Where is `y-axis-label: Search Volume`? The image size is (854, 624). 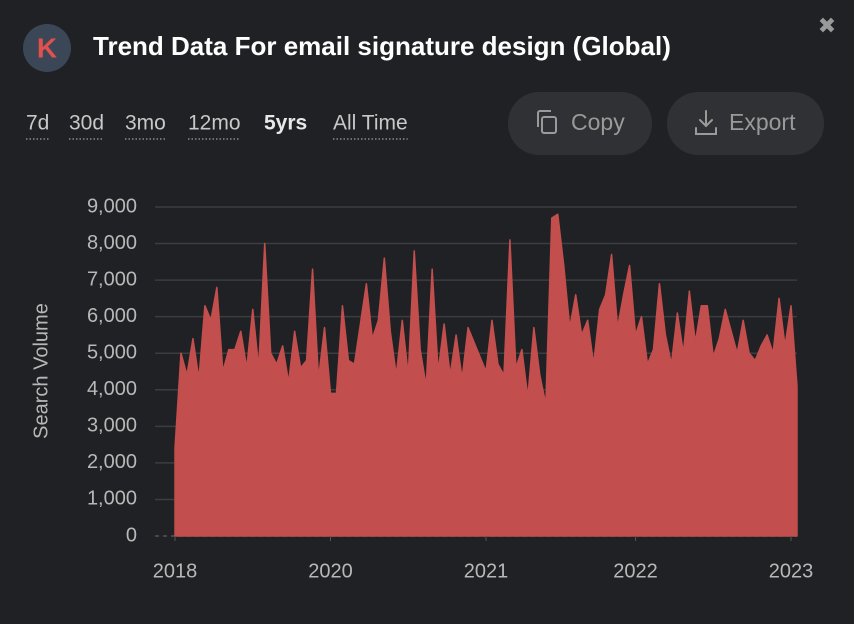
y-axis-label: Search Volume is located at coordinates (41, 371).